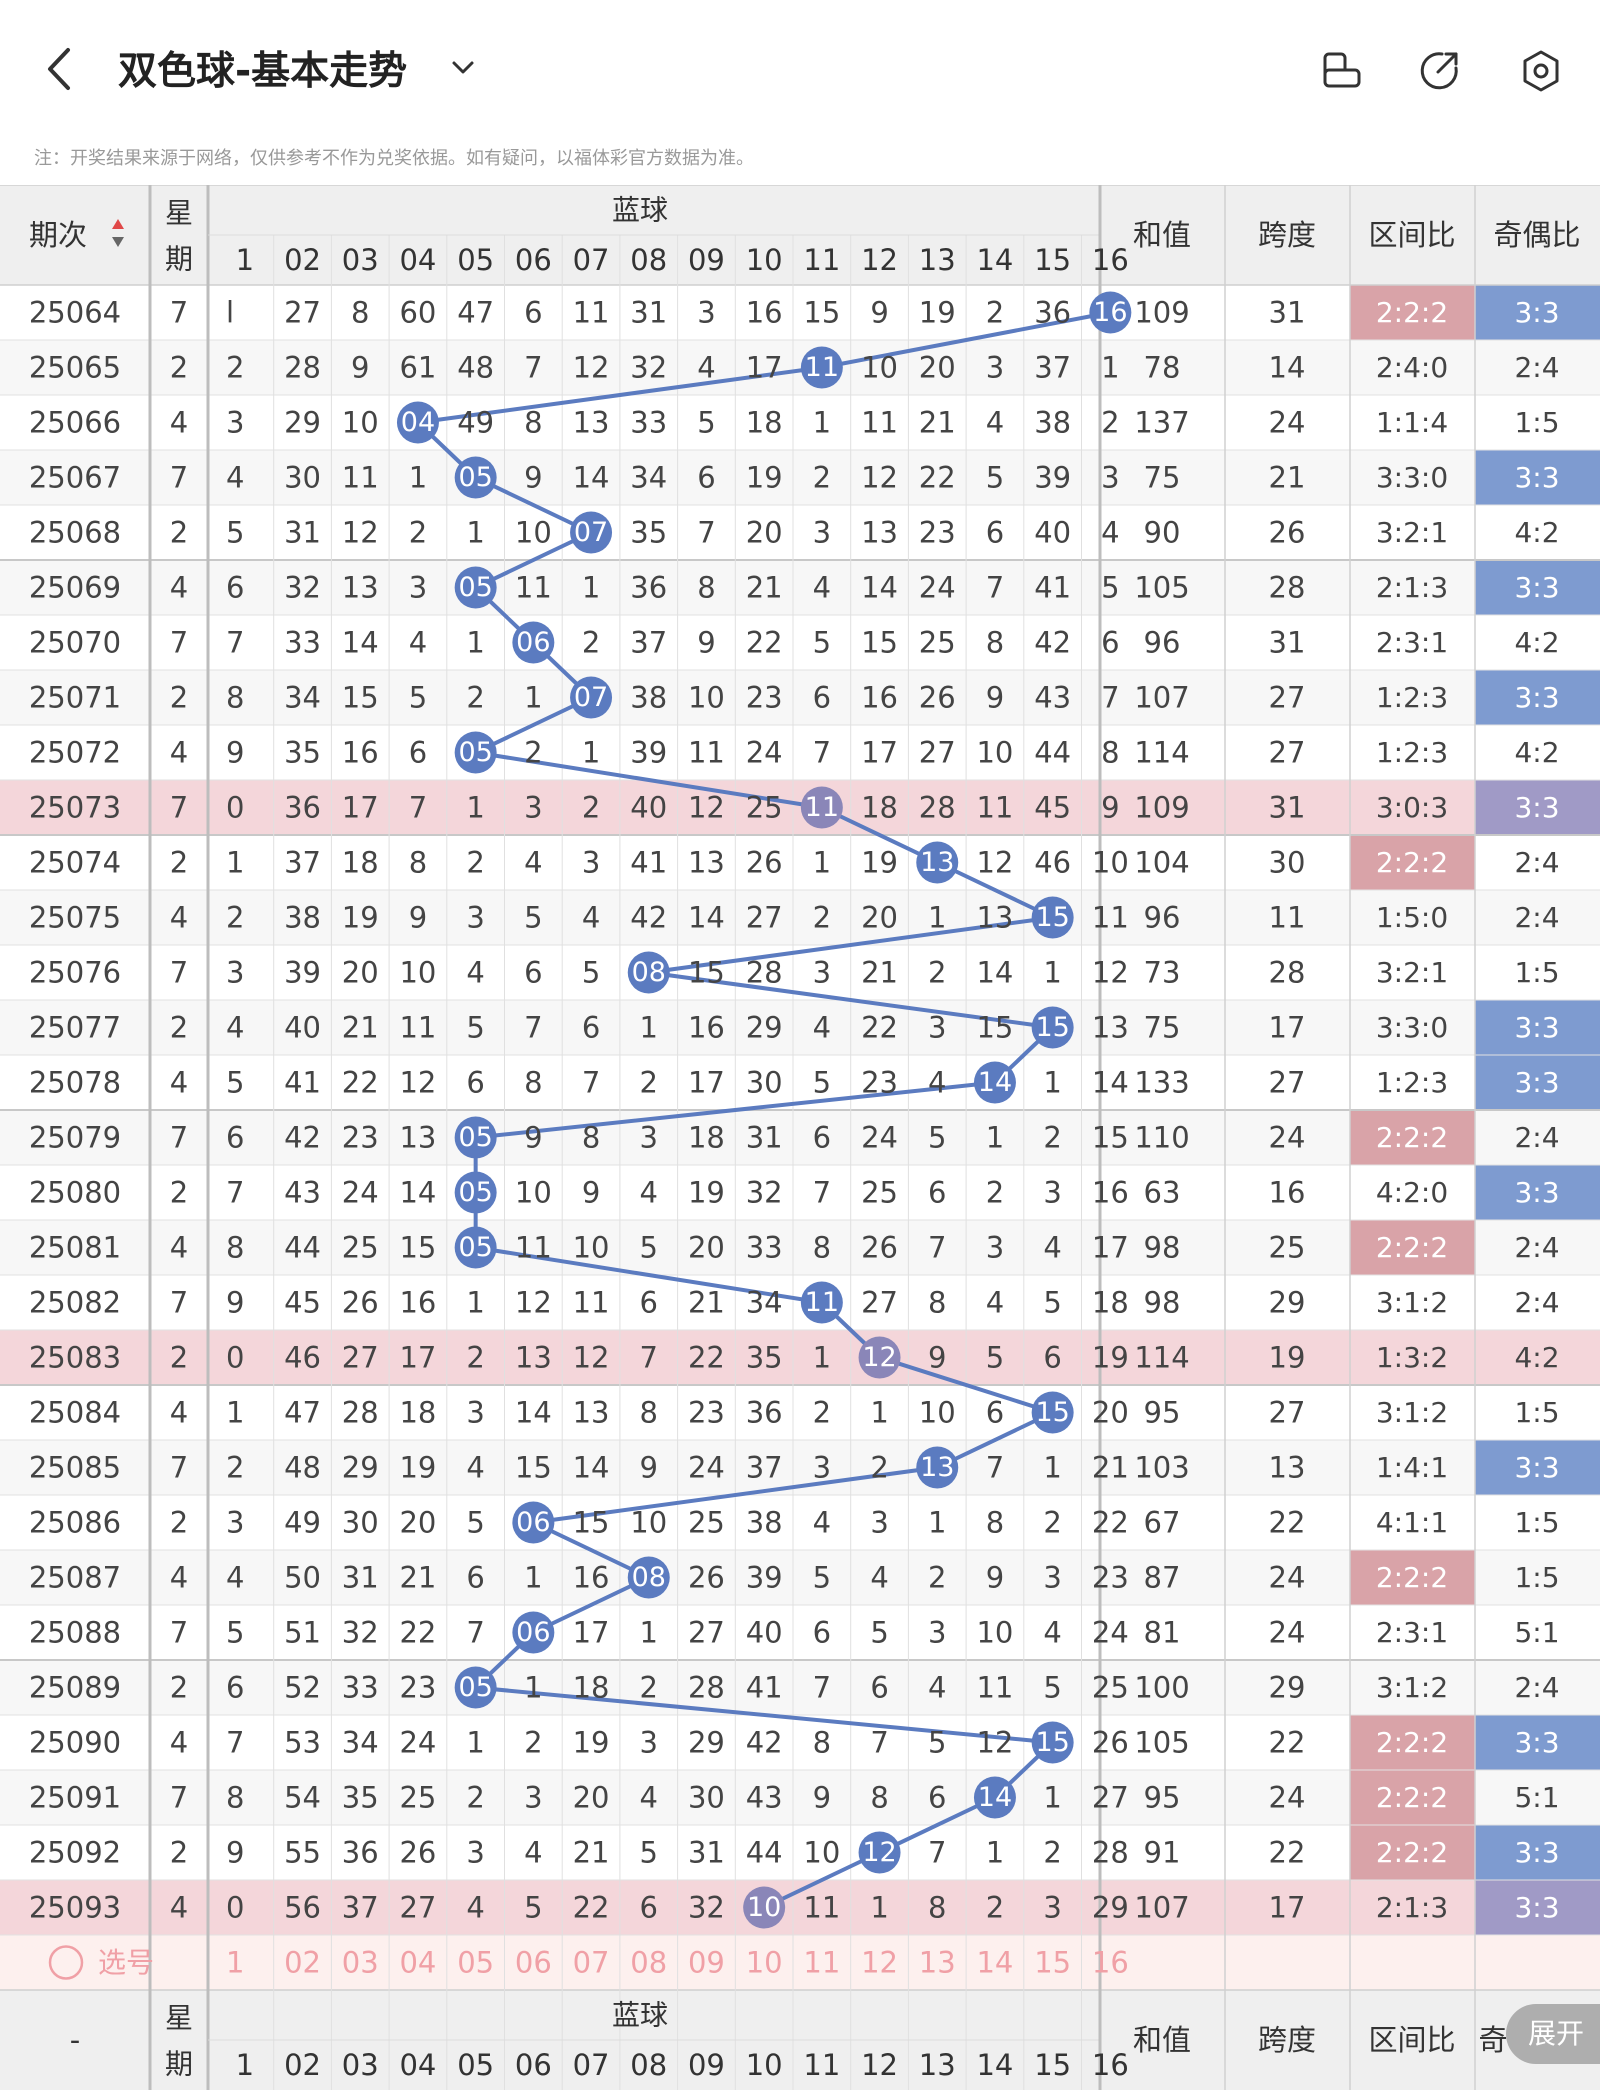 Image resolution: width=1600 pixels, height=2095 pixels. Describe the element at coordinates (649, 1358) in the screenshot. I see `miss-count-cell: 7` at that location.